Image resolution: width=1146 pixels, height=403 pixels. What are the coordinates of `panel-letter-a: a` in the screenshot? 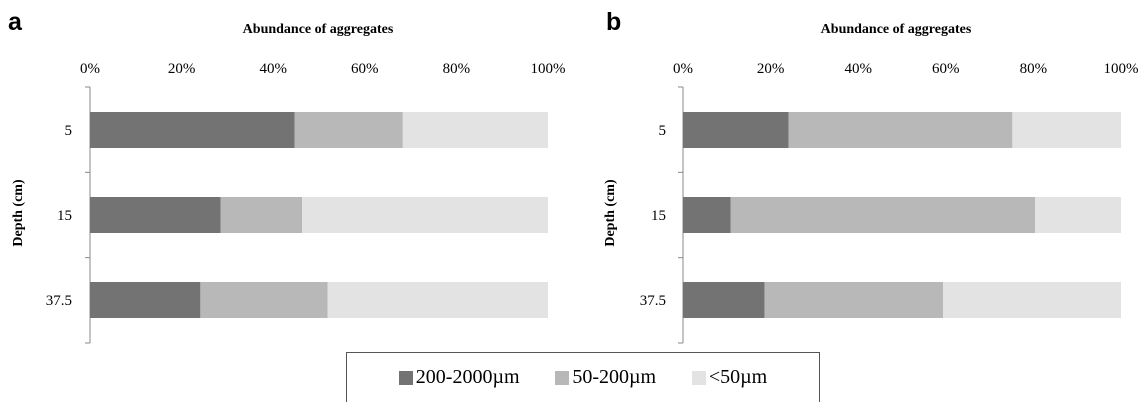 It's located at (15, 22).